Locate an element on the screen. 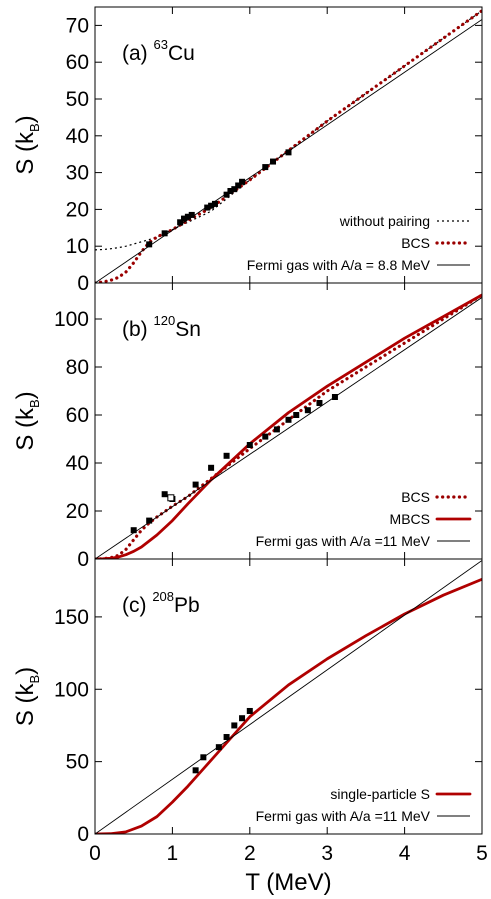 This screenshot has height=899, width=491. panel-label: (c) 208Pb is located at coordinates (161, 603).